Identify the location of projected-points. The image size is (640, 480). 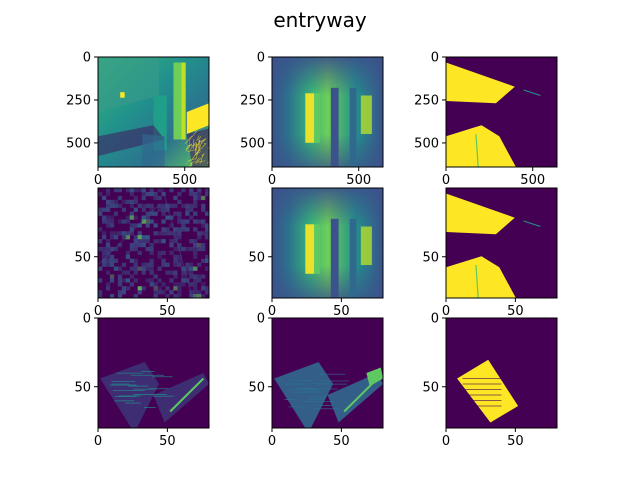
(153, 373).